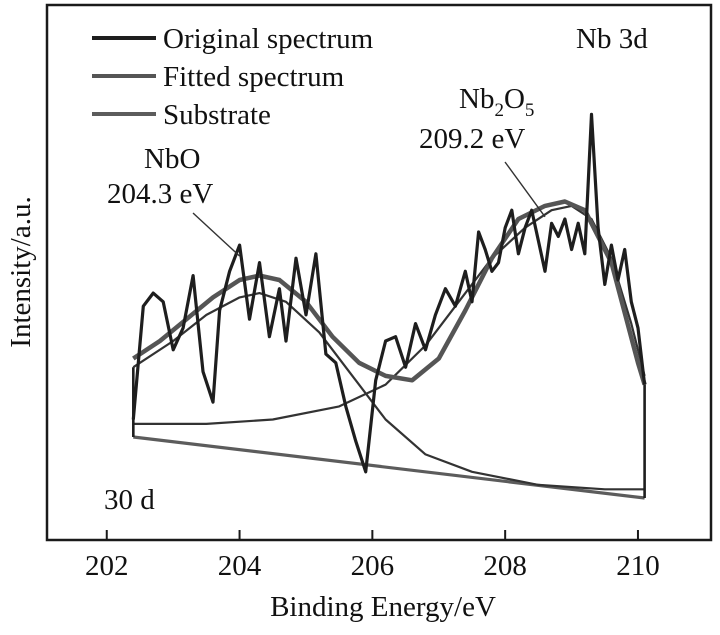 The image size is (720, 635). I want to click on annotation-leaders, so click(369, 209).